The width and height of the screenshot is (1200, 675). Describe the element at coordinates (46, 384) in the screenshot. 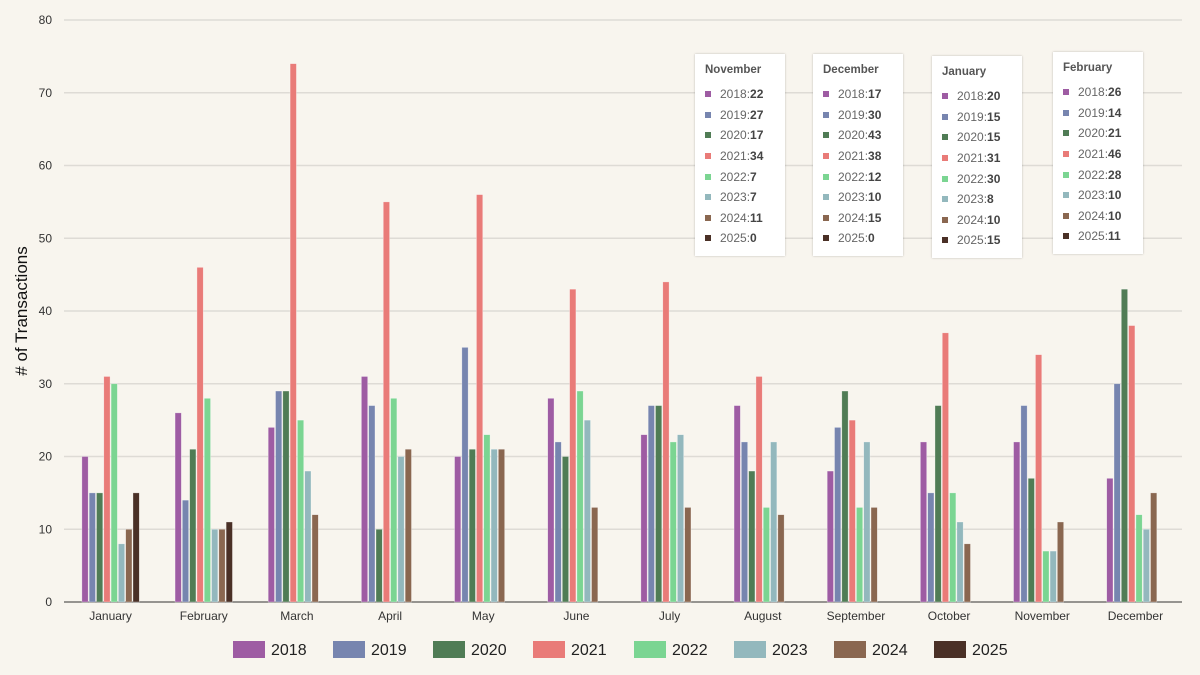

I see `y-tick-label: 30` at that location.